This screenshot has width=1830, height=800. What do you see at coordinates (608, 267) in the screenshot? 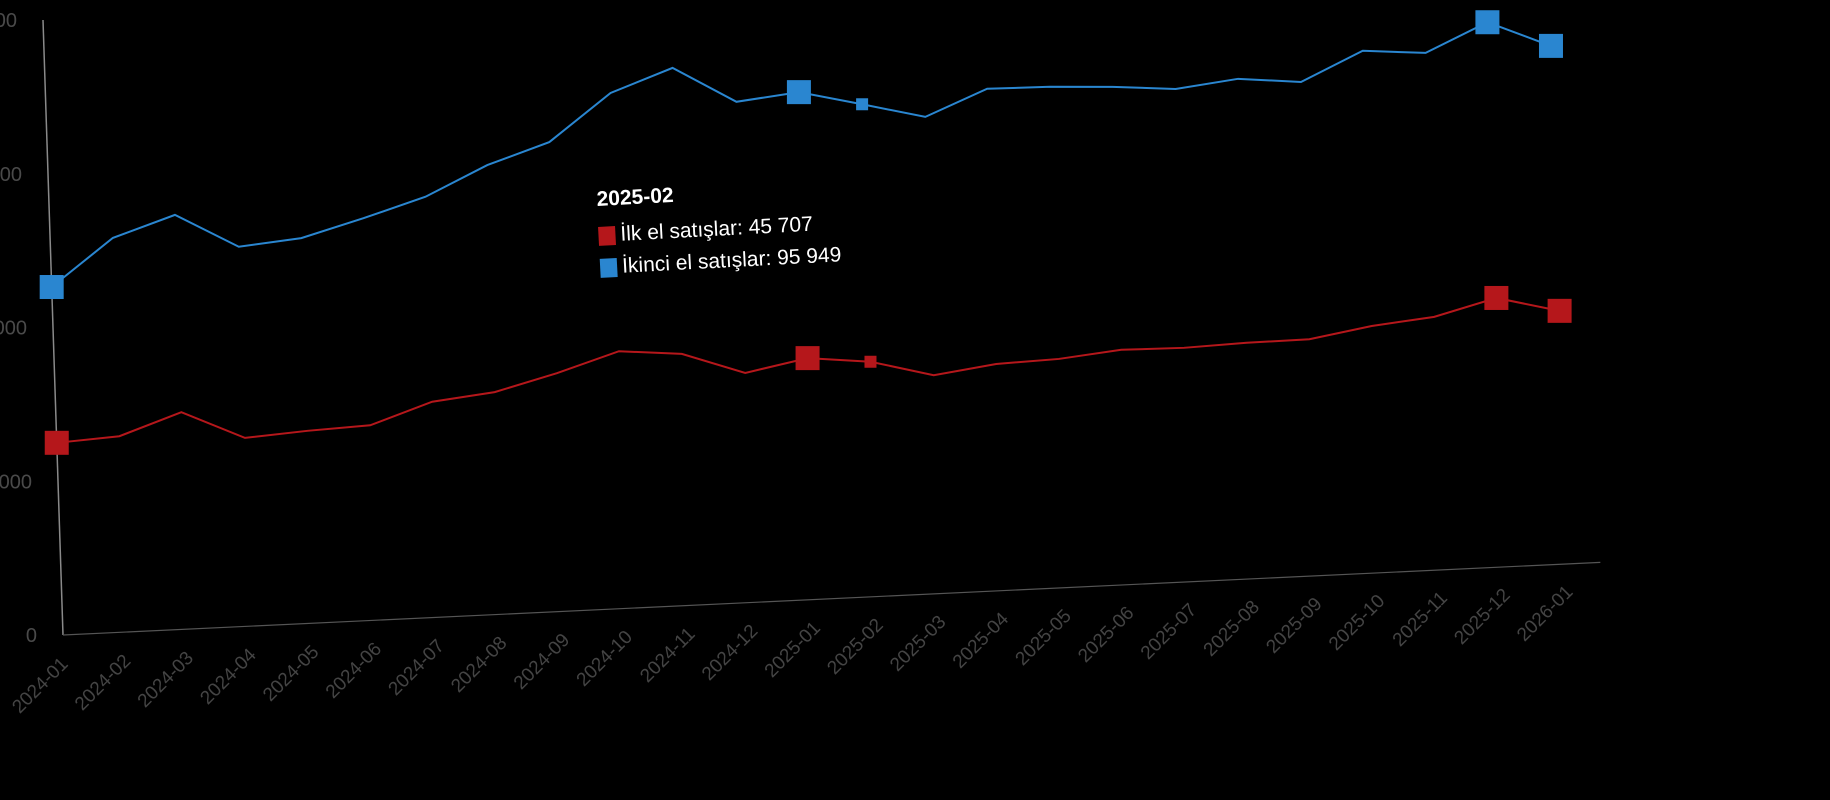
I see `second-hand-swatch-icon` at bounding box center [608, 267].